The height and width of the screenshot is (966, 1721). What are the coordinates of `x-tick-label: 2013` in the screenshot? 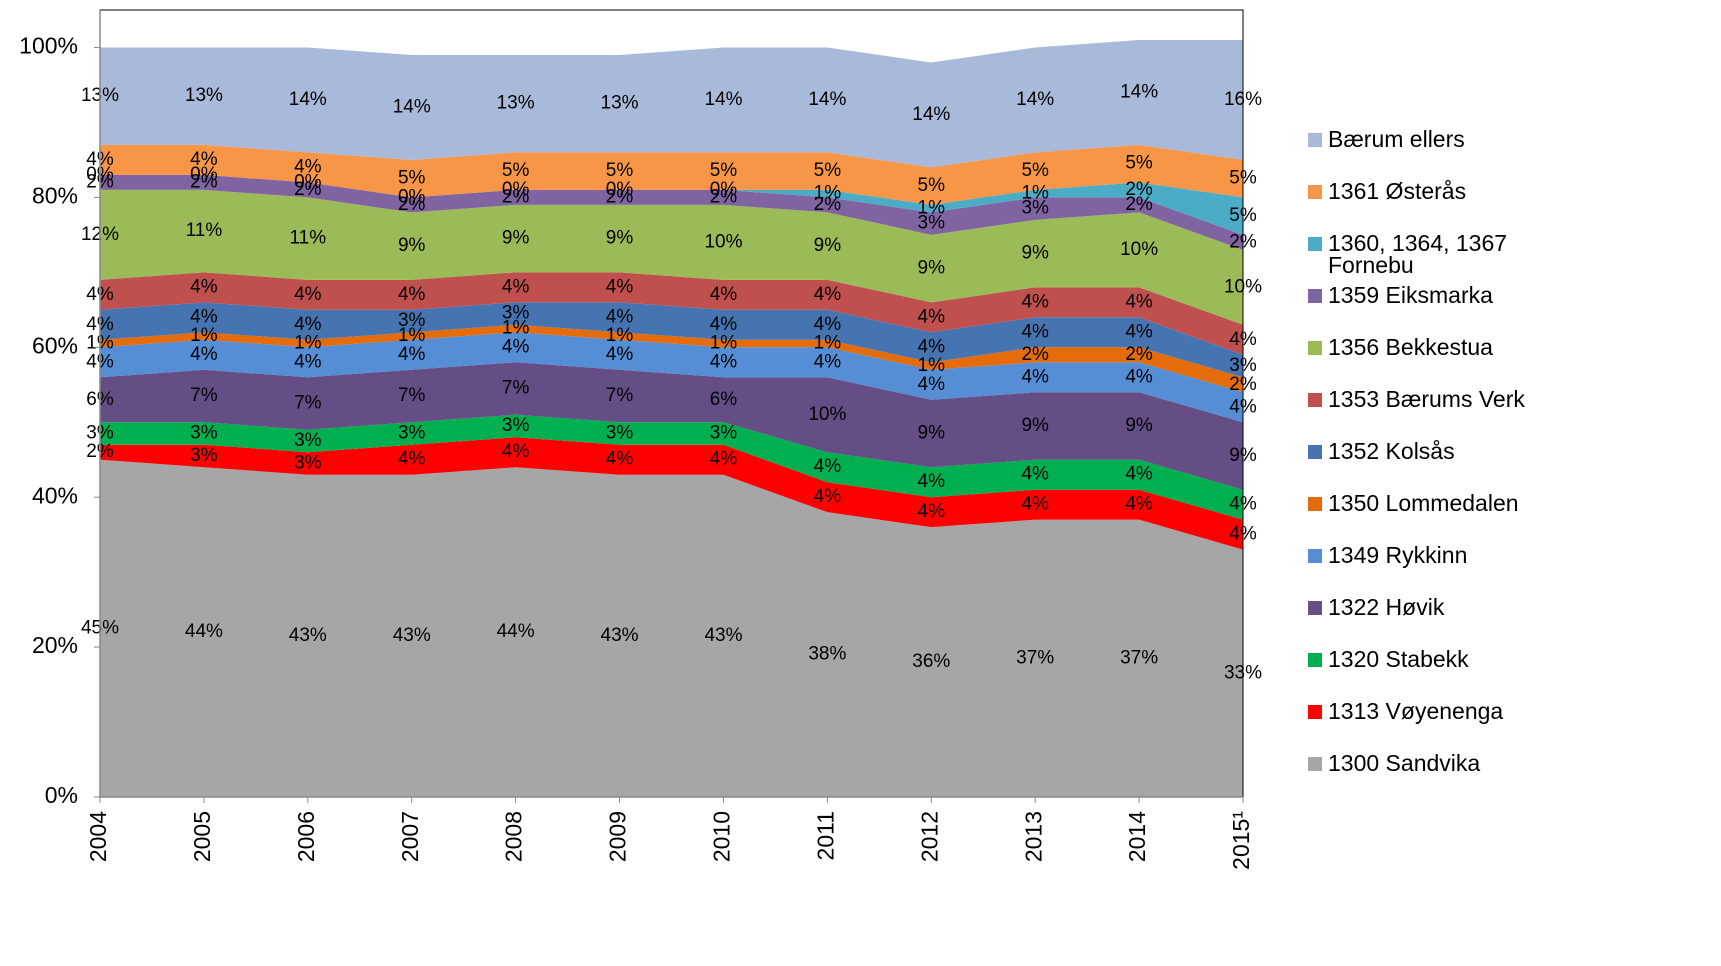 It's located at (1033, 836).